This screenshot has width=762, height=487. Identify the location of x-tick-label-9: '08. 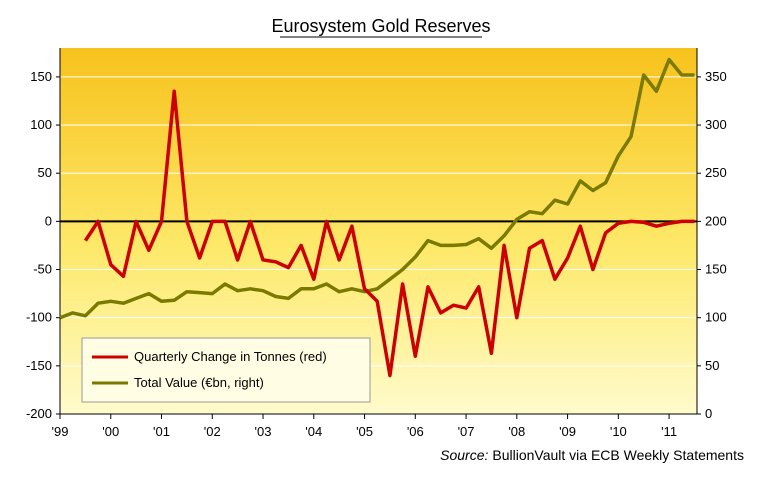
(516, 431).